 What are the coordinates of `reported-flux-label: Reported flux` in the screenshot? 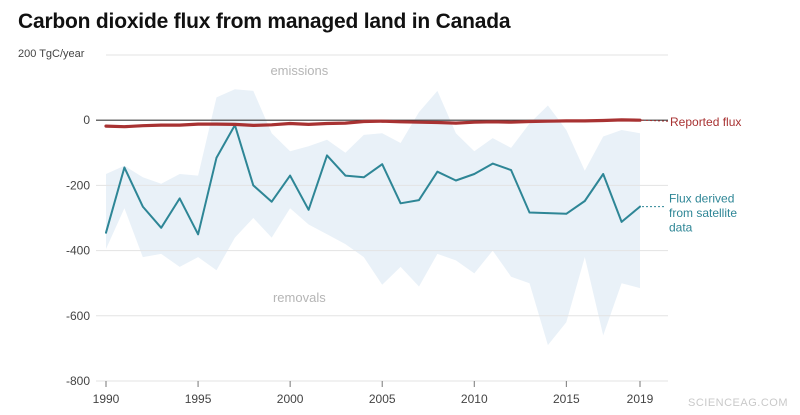 It's located at (705, 122).